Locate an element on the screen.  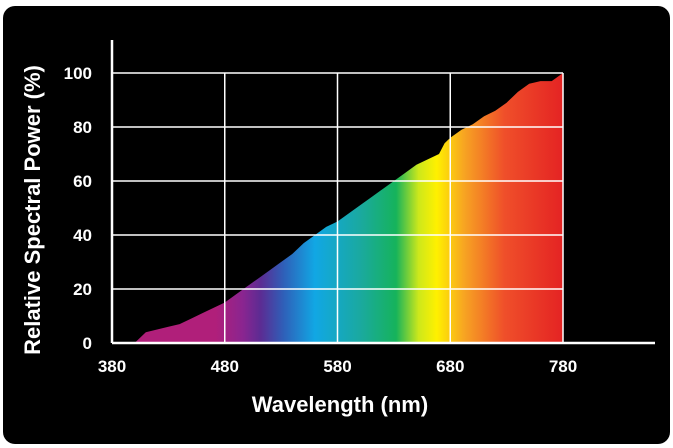
x-tick-label: 480 is located at coordinates (225, 366).